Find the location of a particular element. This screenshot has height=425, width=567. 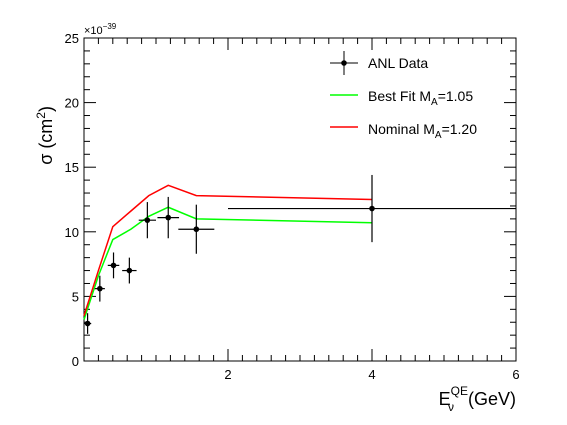

x-tick-label: 2 is located at coordinates (227, 374).